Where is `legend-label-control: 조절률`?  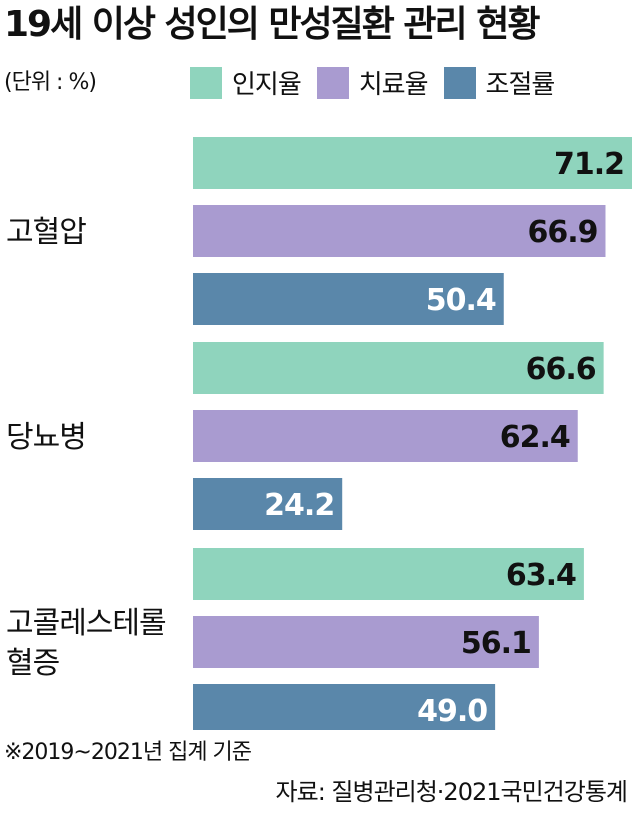
legend-label-control: 조절률 is located at coordinates (520, 85).